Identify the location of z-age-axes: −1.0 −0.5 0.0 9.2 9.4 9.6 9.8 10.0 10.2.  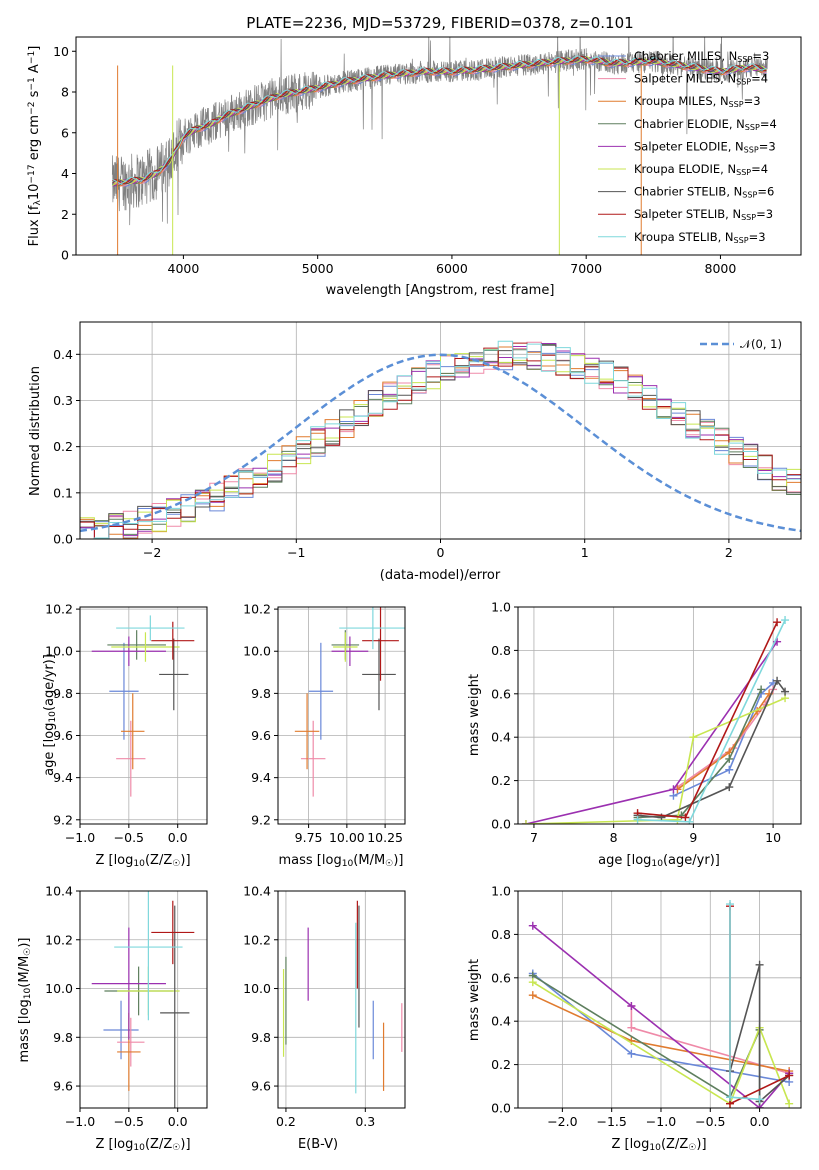
(126, 723).